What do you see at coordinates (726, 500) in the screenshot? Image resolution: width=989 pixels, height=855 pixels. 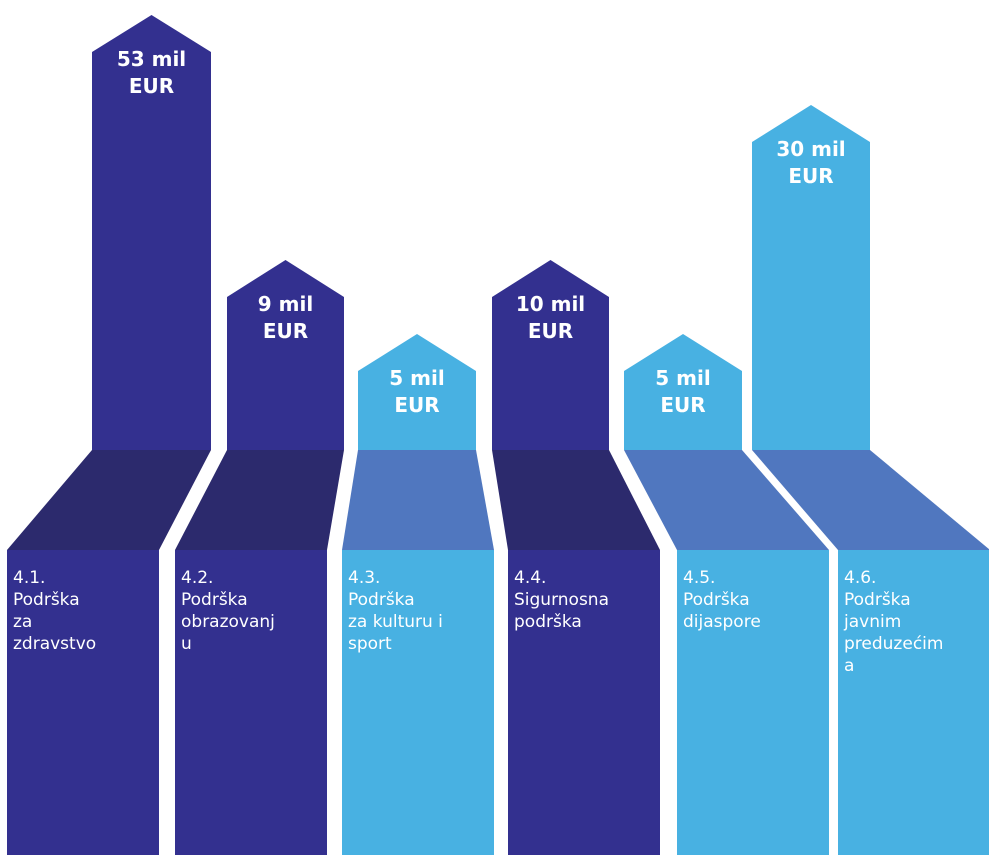 I see `bar-4-5-fold` at bounding box center [726, 500].